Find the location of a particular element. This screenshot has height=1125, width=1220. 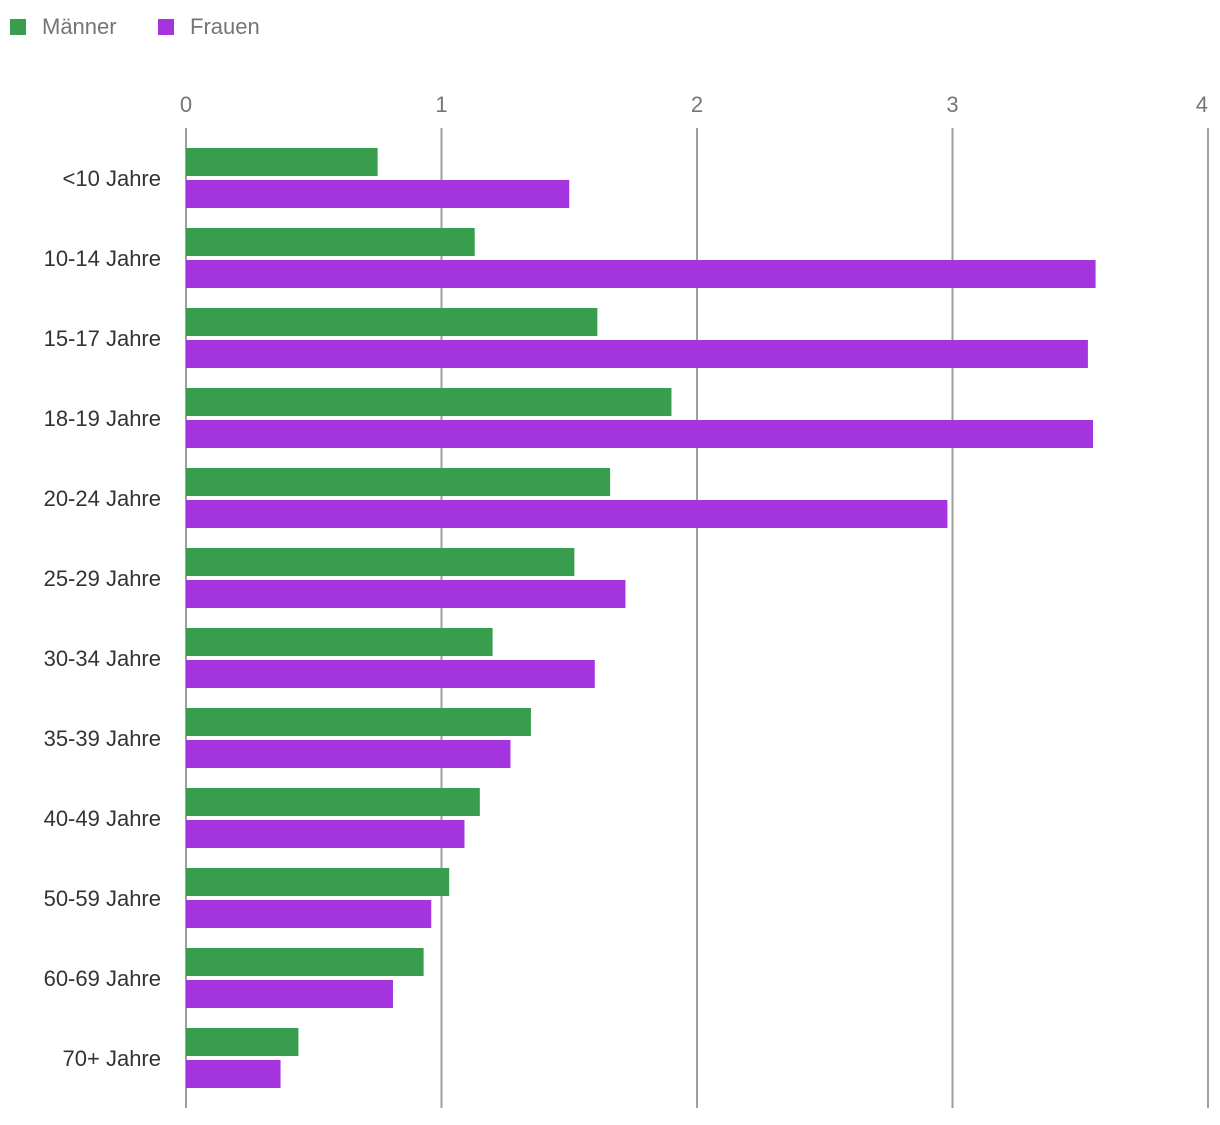

legend-swatch-m-nner is located at coordinates (18, 27).